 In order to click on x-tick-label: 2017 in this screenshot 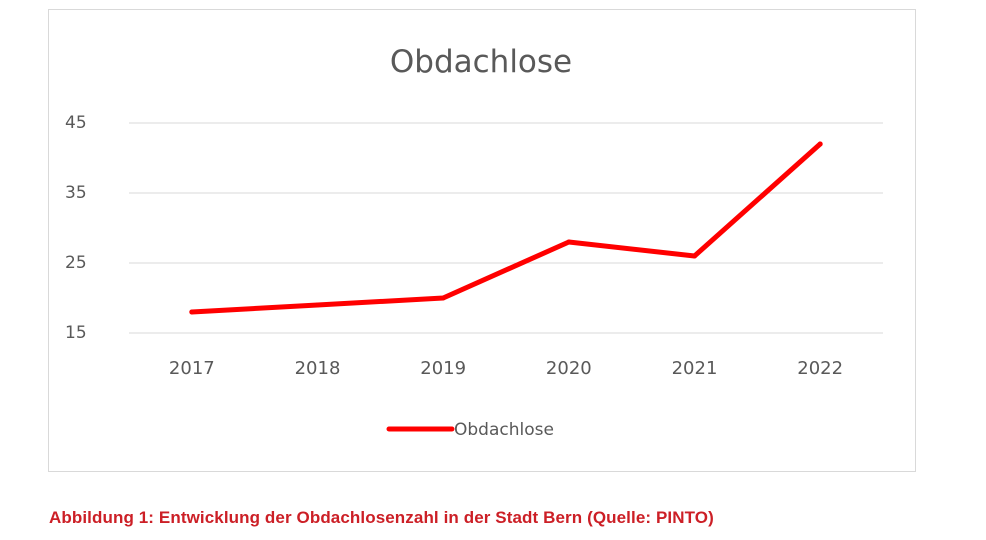, I will do `click(192, 368)`.